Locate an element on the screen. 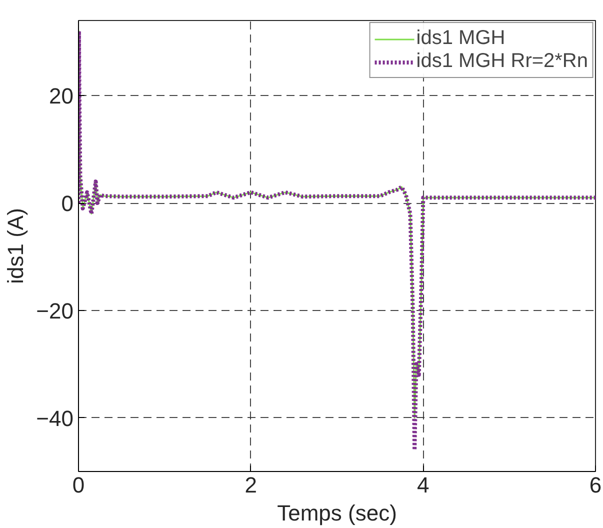 The width and height of the screenshot is (603, 528). x-tick-label: 2 is located at coordinates (250, 485).